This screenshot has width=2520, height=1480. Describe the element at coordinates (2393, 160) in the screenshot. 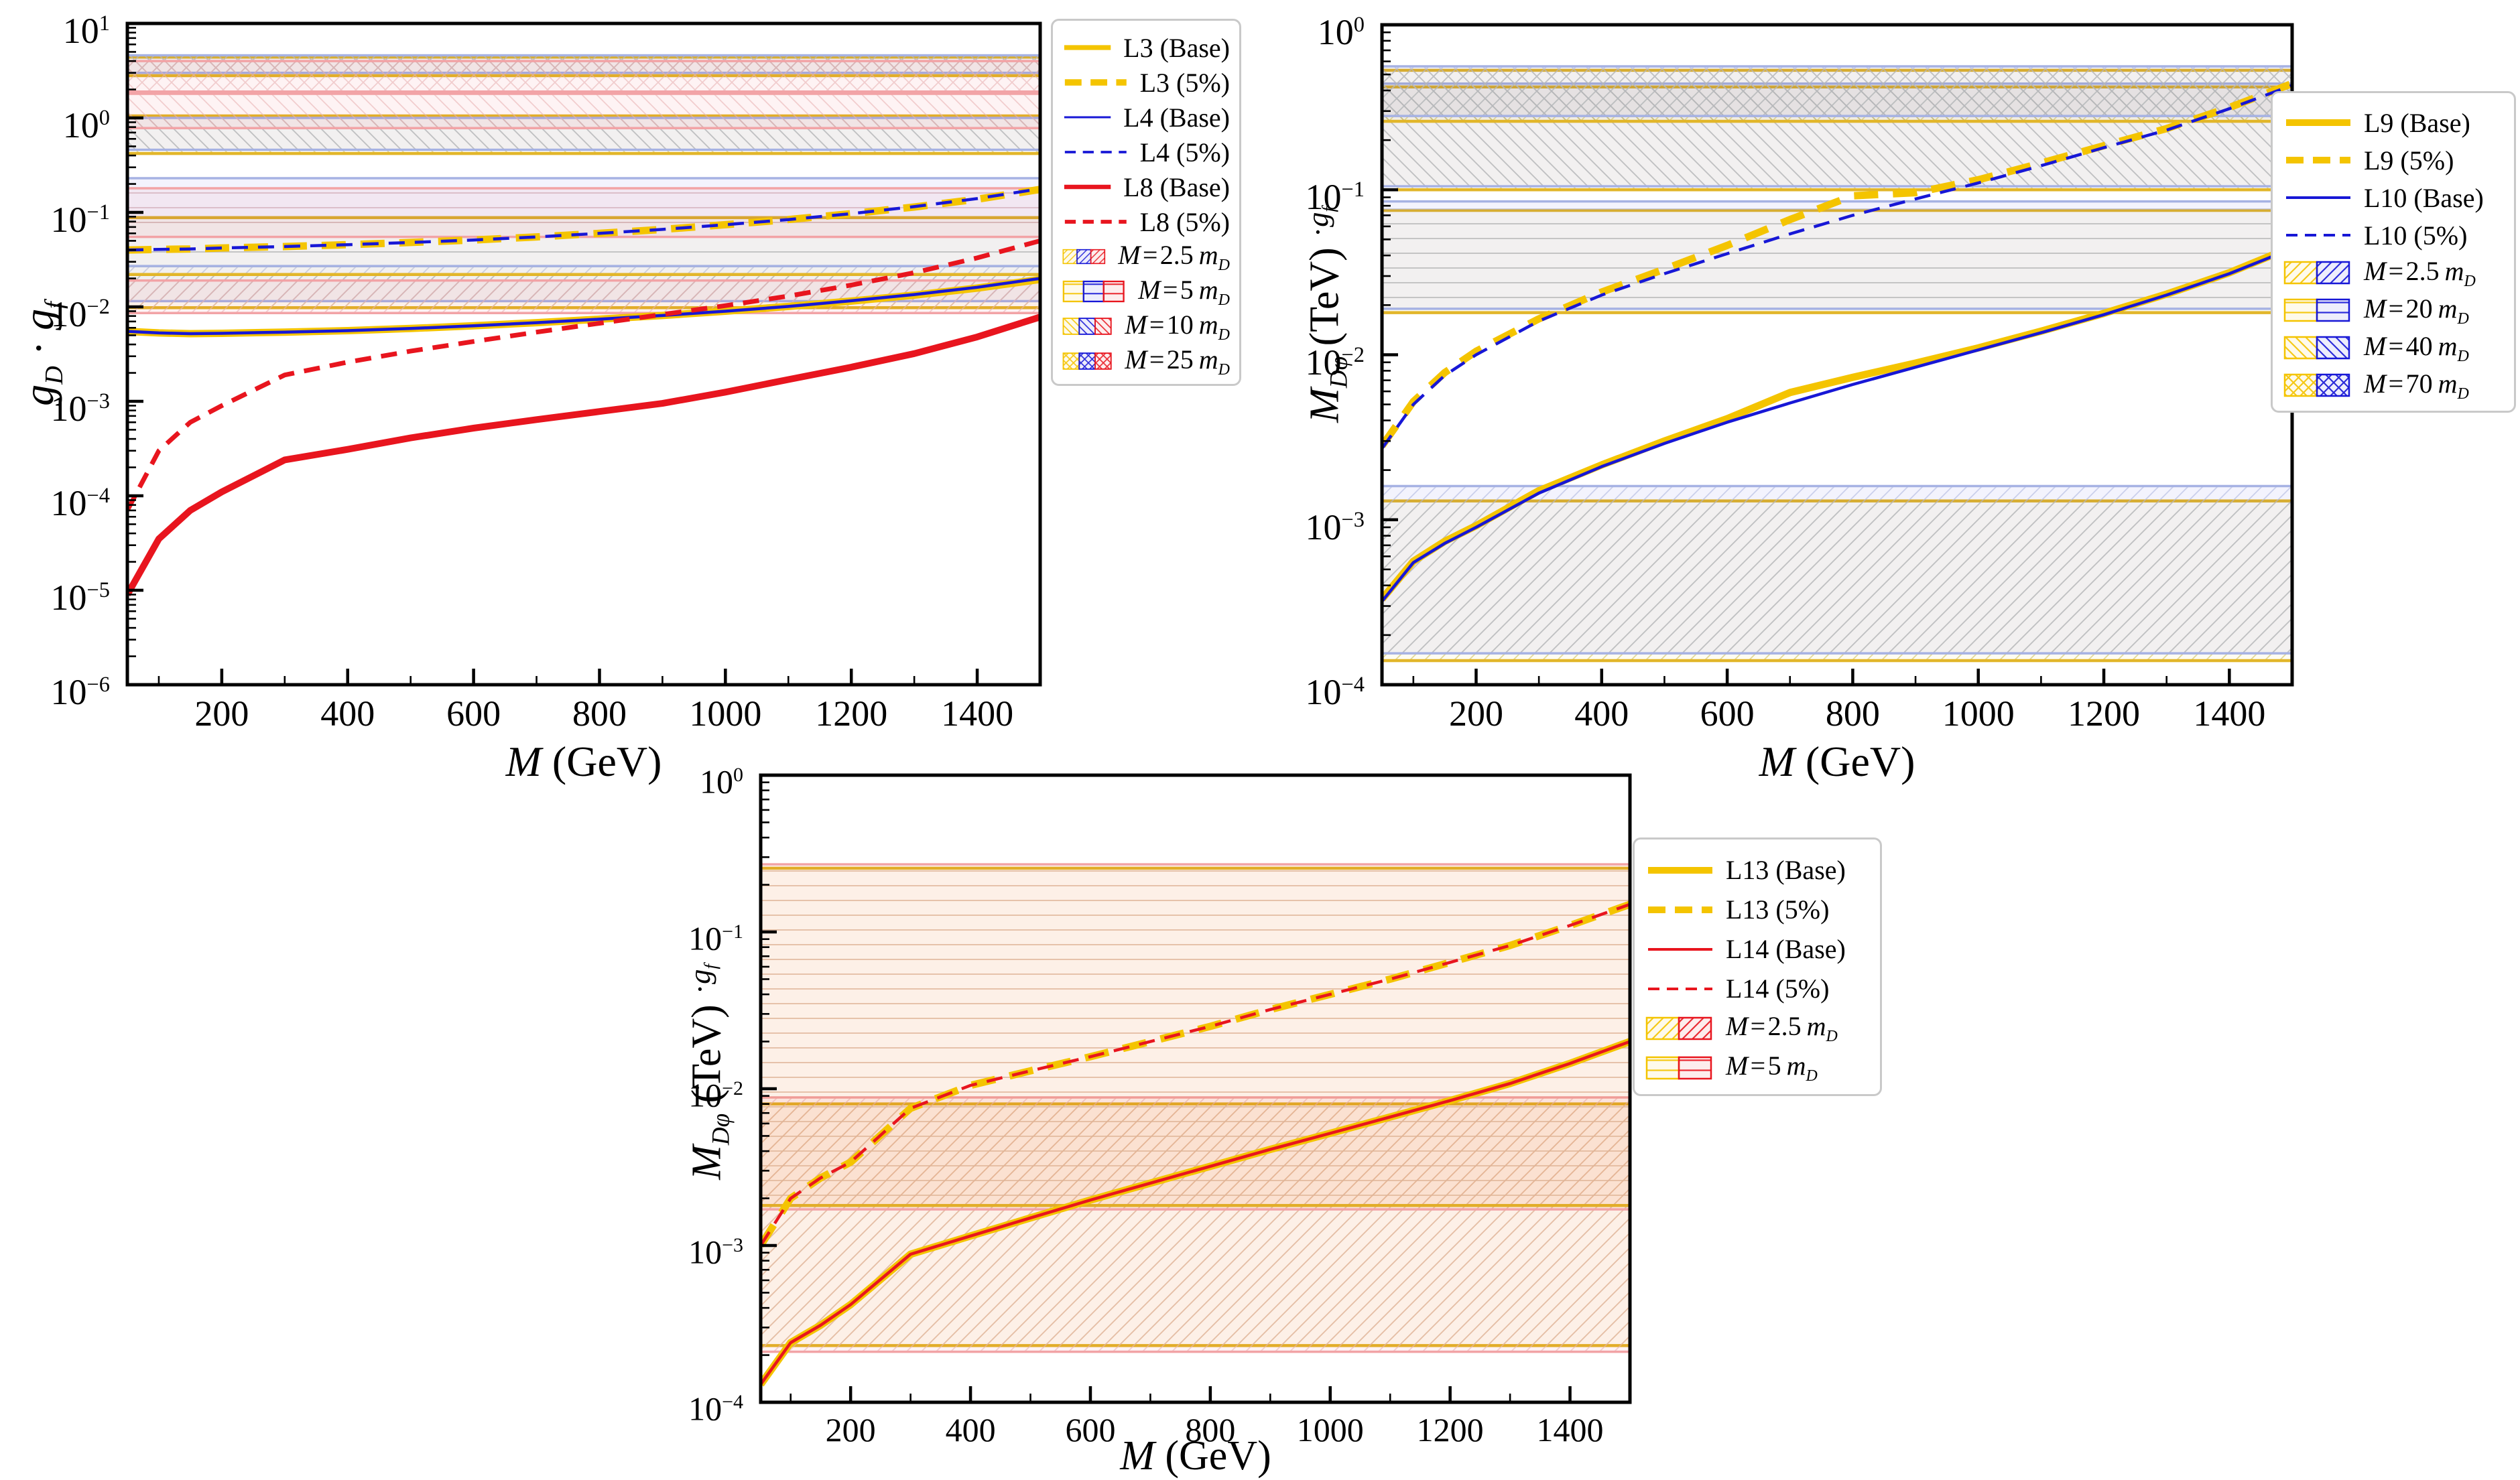

I see `legend-entry: L9 (5%)` at that location.